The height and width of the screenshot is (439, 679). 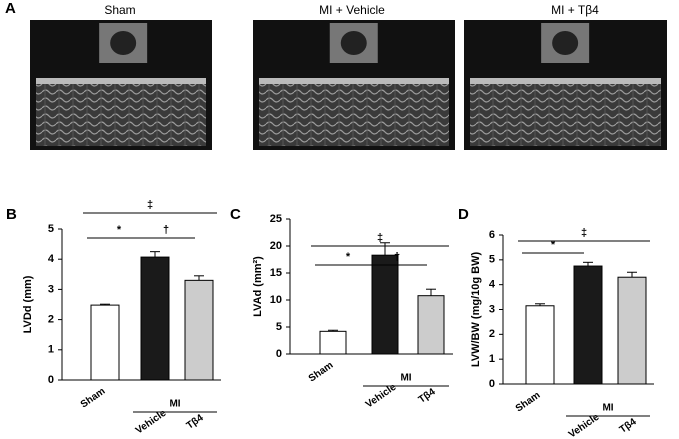 What do you see at coordinates (575, 10) in the screenshot?
I see `image-title: MI + Tβ4` at bounding box center [575, 10].